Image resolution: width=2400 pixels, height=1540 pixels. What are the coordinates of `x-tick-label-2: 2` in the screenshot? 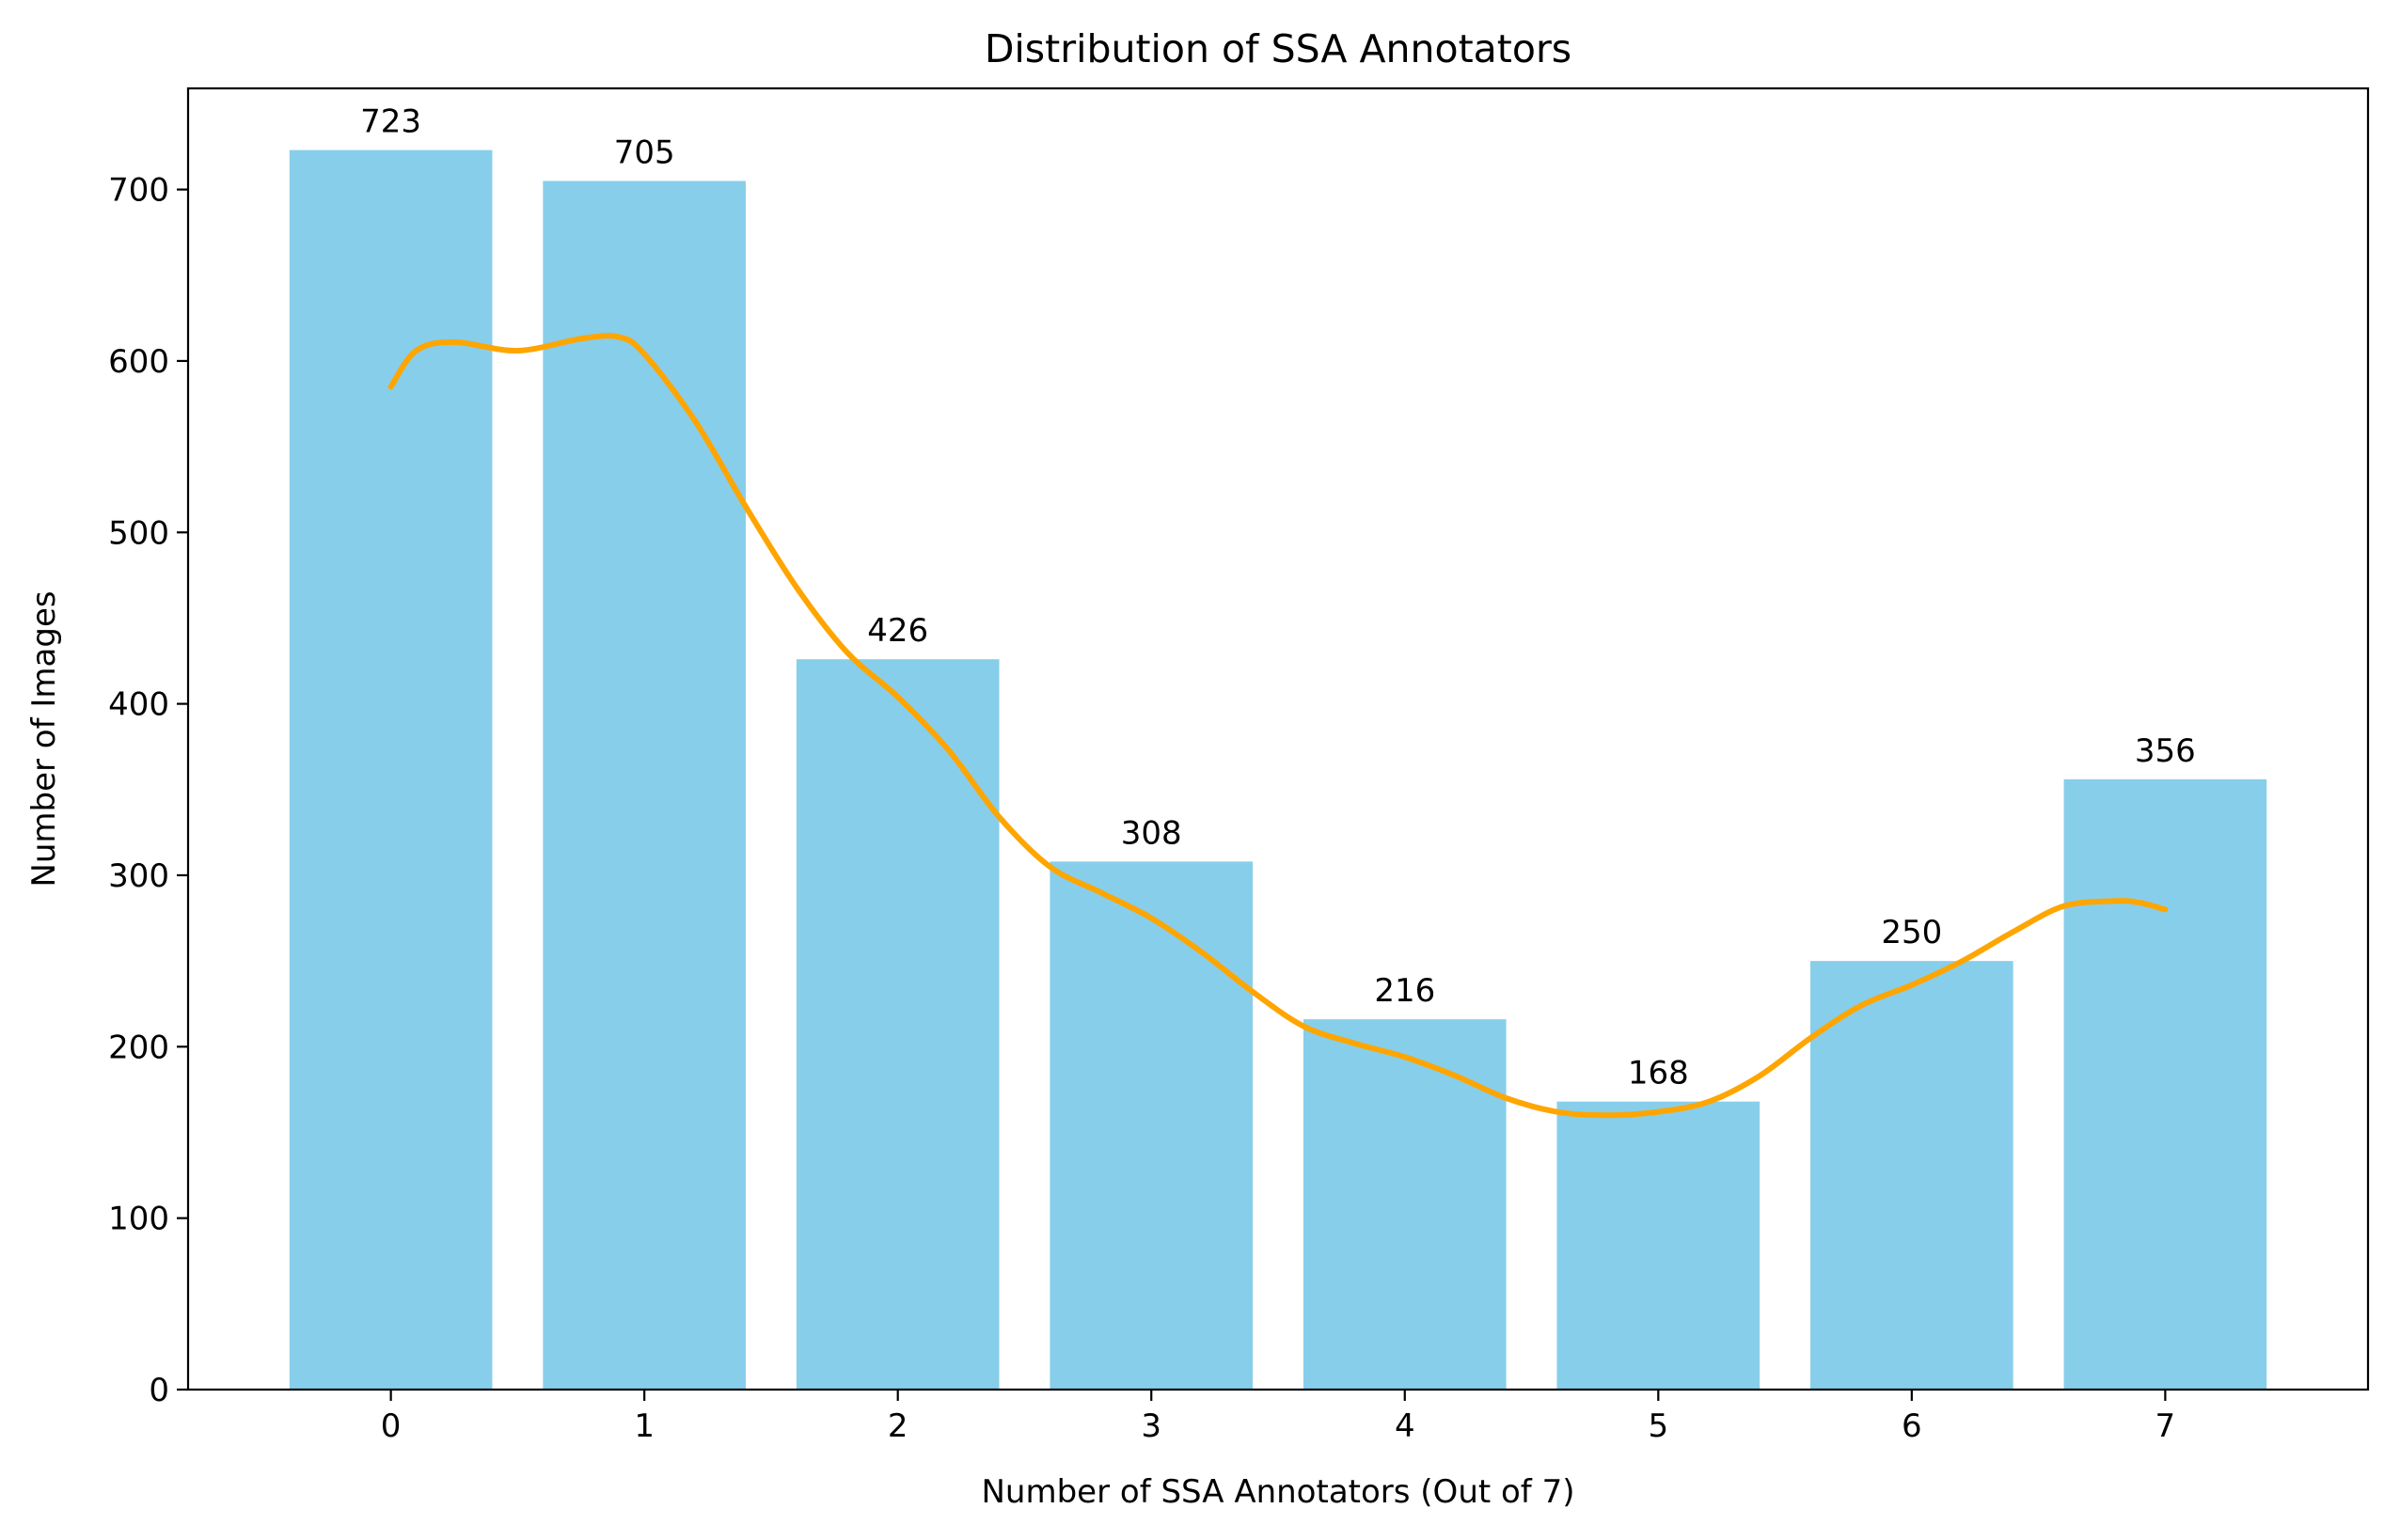 It's located at (898, 1426).